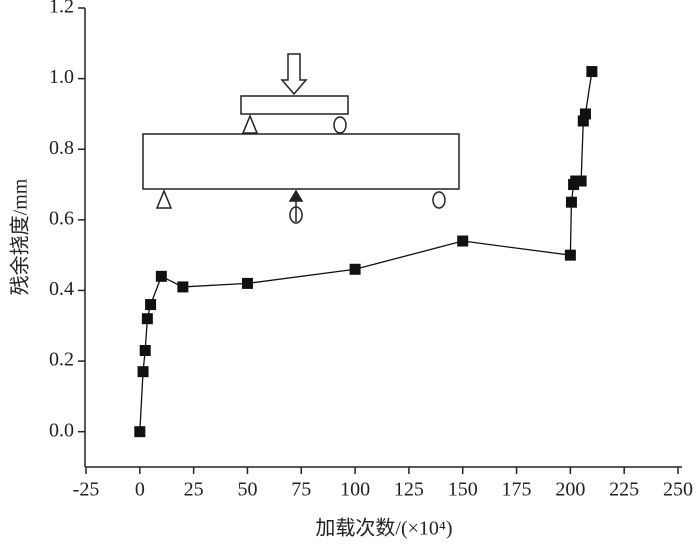 The image size is (700, 549). I want to click on y-tick-label: 0.6, so click(61, 218).